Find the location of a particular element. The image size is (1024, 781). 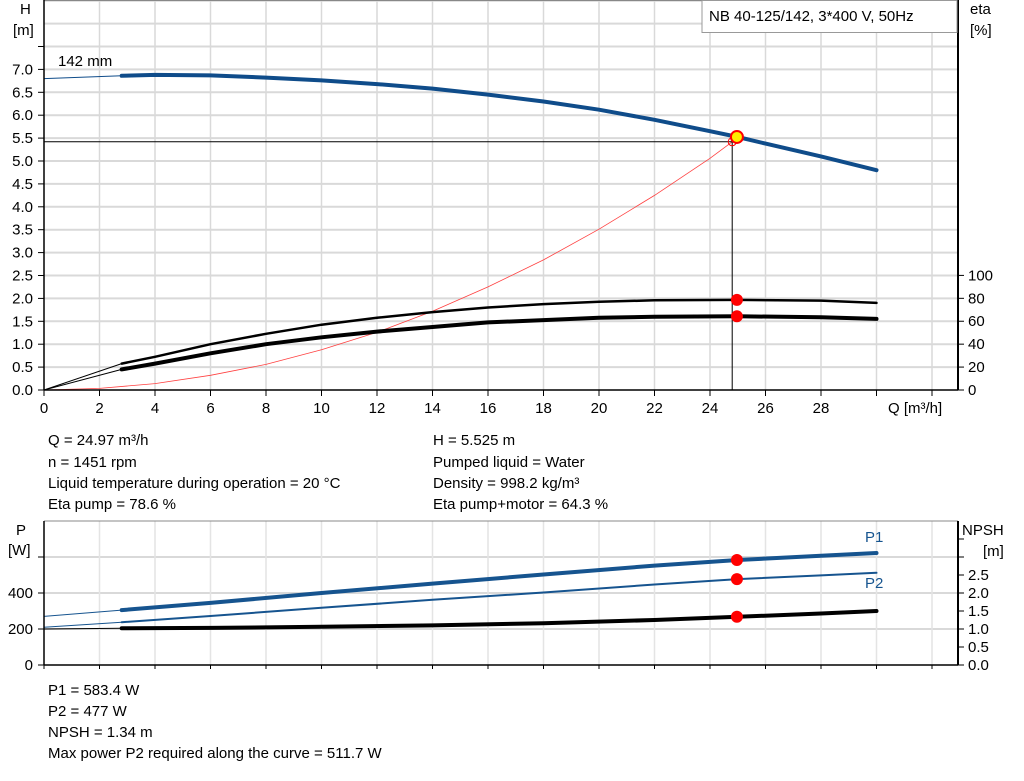

npsh-tick-label: 1.0 is located at coordinates (978, 629).